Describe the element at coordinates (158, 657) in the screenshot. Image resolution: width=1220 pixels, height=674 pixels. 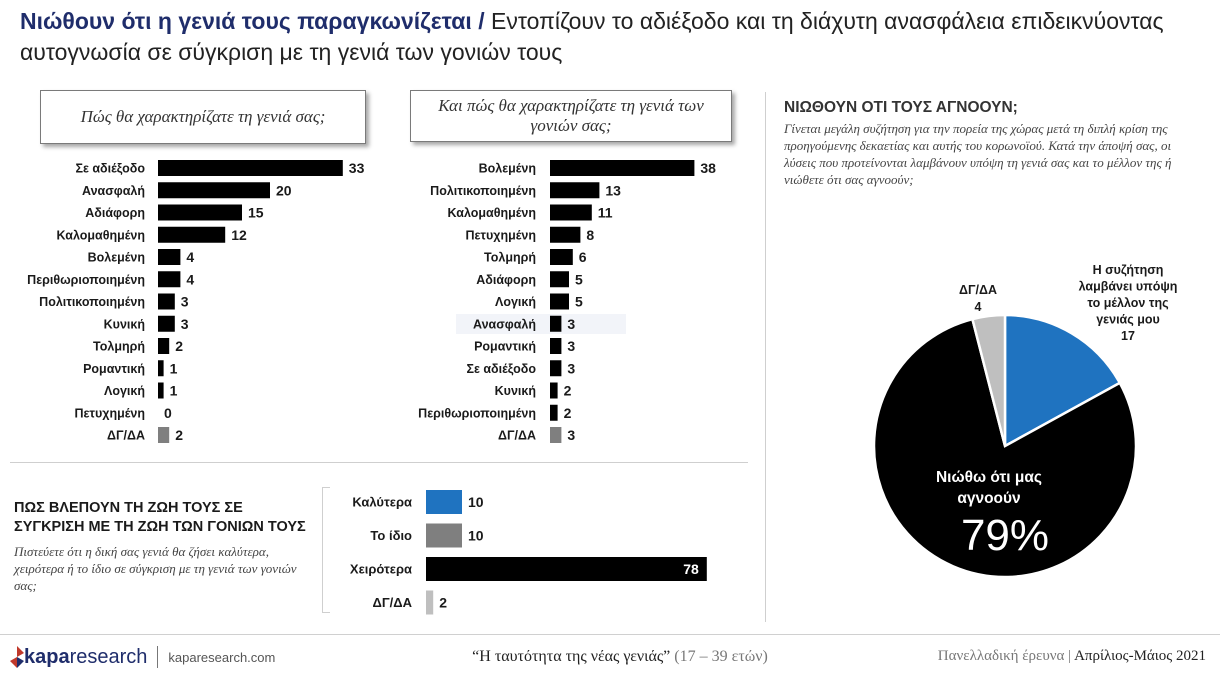
I see `logo-separator` at that location.